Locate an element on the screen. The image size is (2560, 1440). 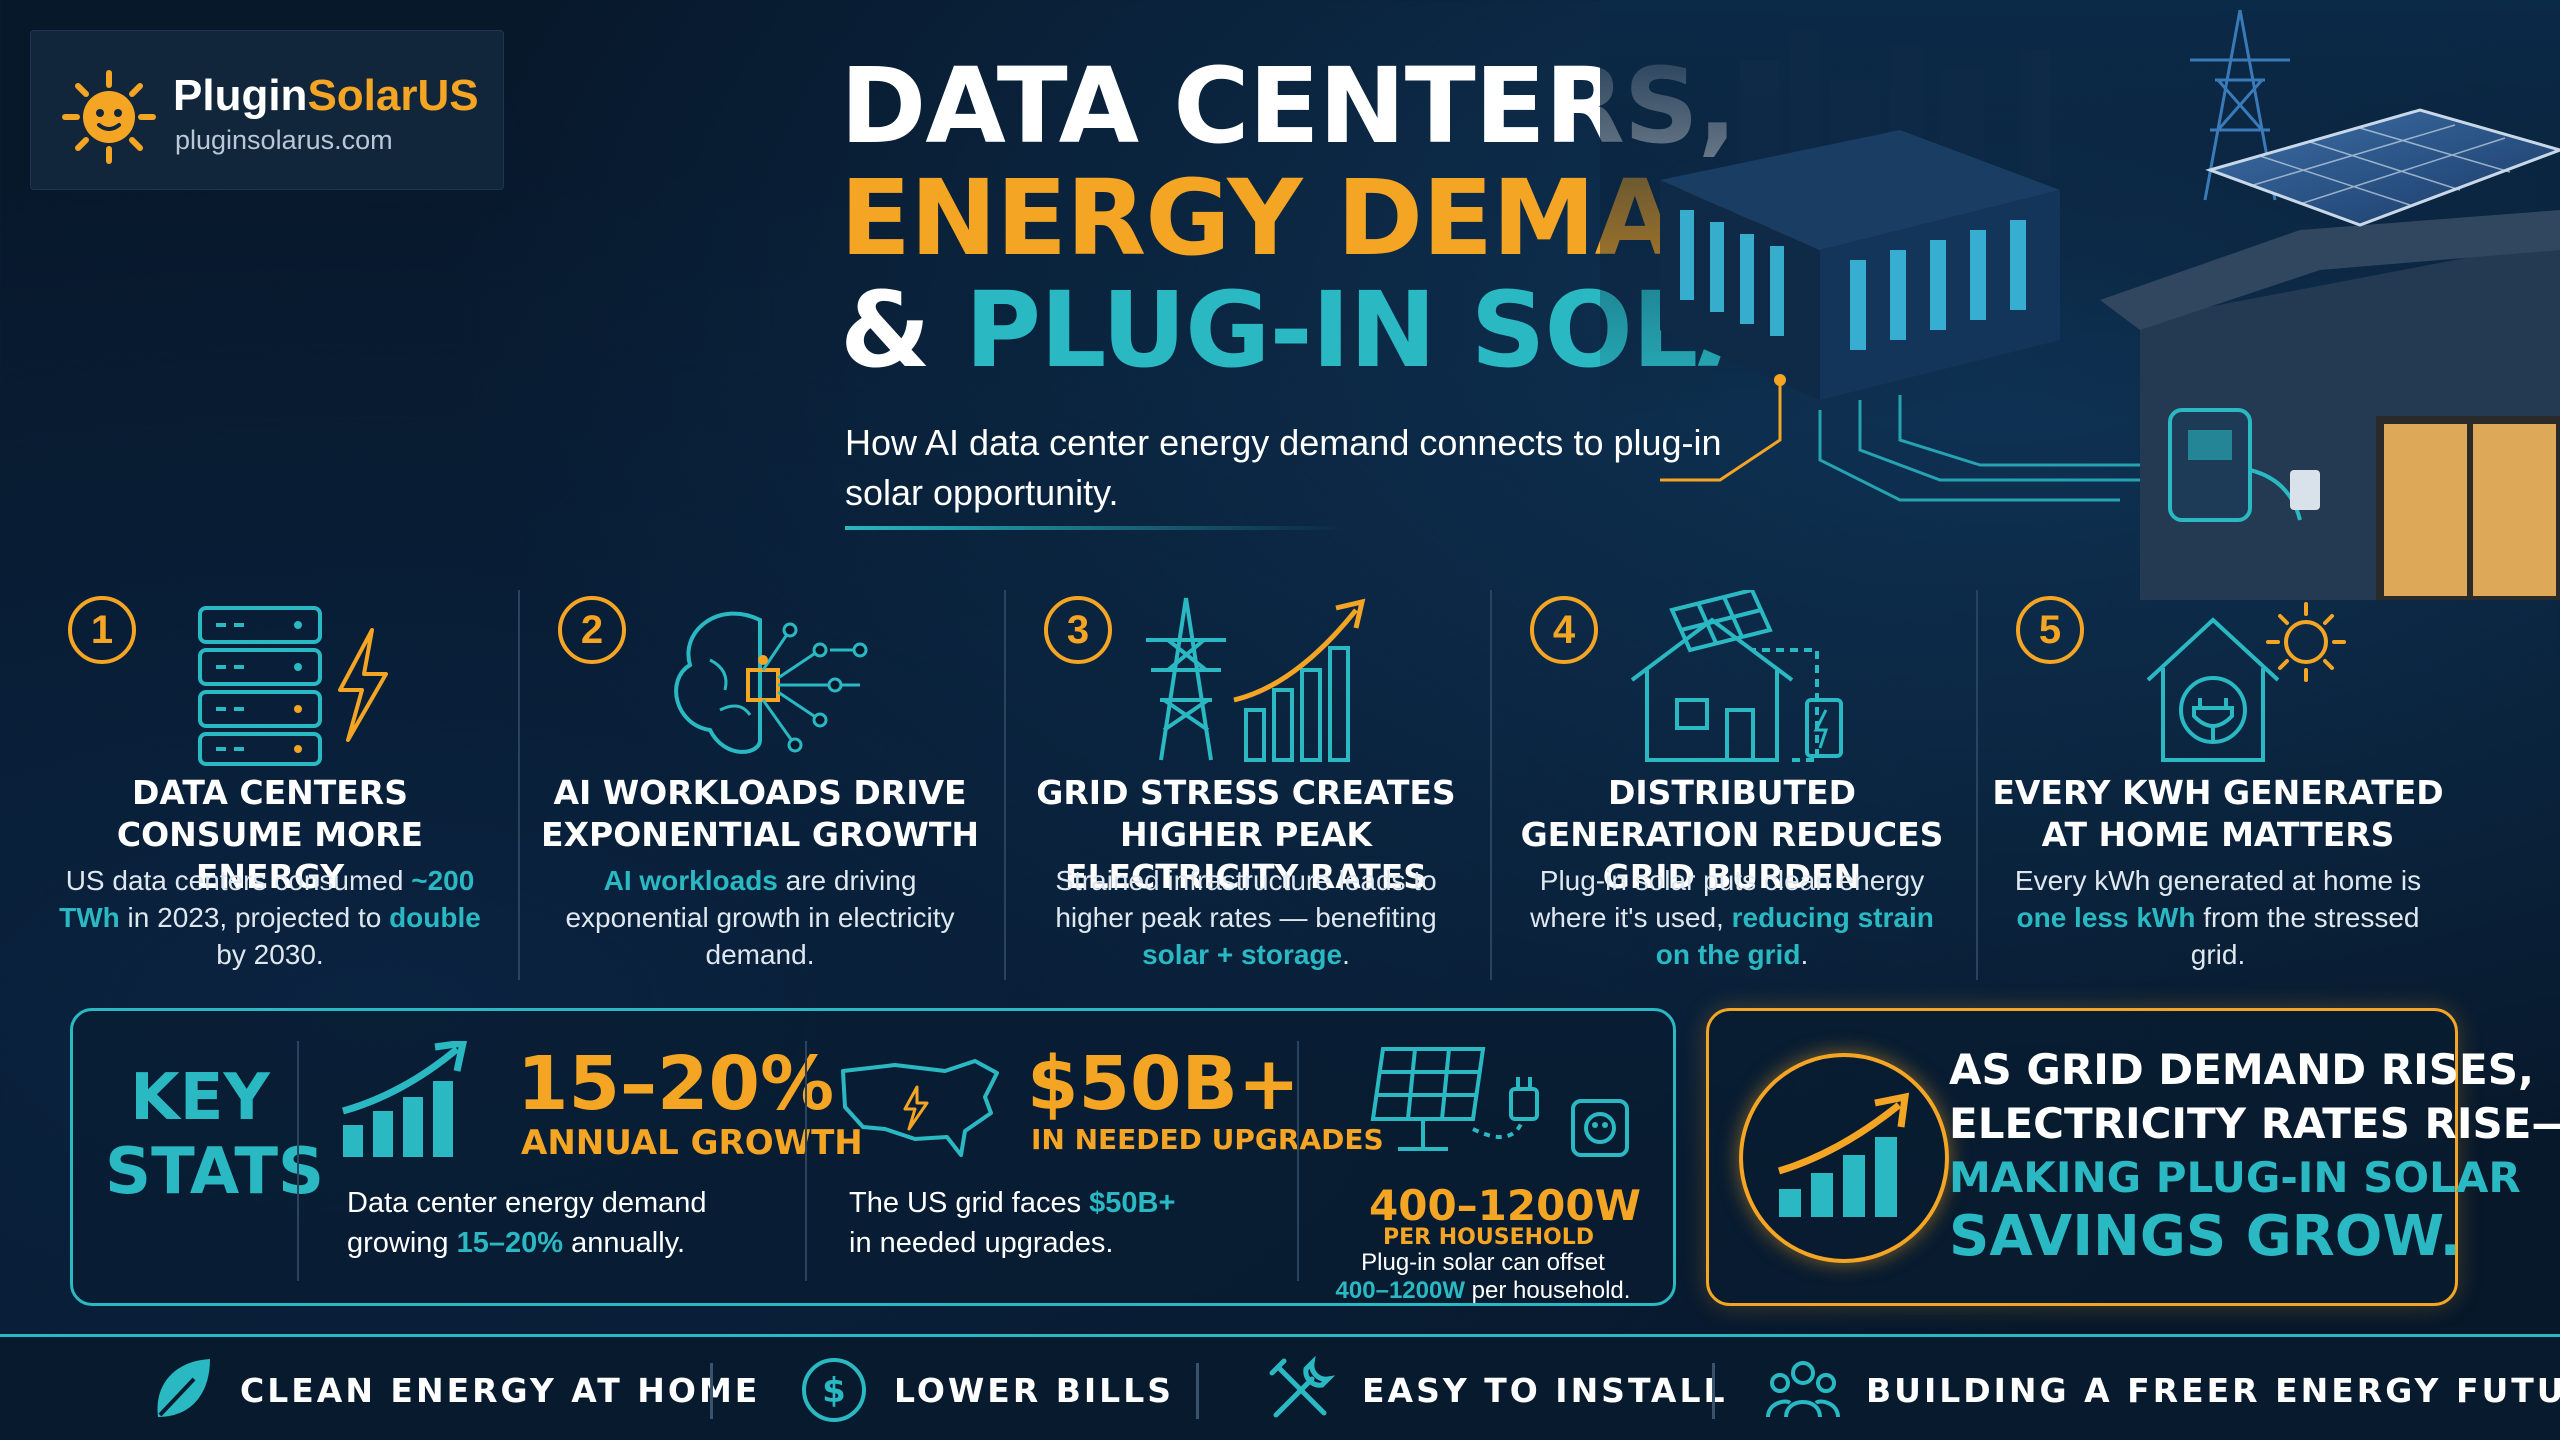
growth-chart-icon is located at coordinates (405, 1099).